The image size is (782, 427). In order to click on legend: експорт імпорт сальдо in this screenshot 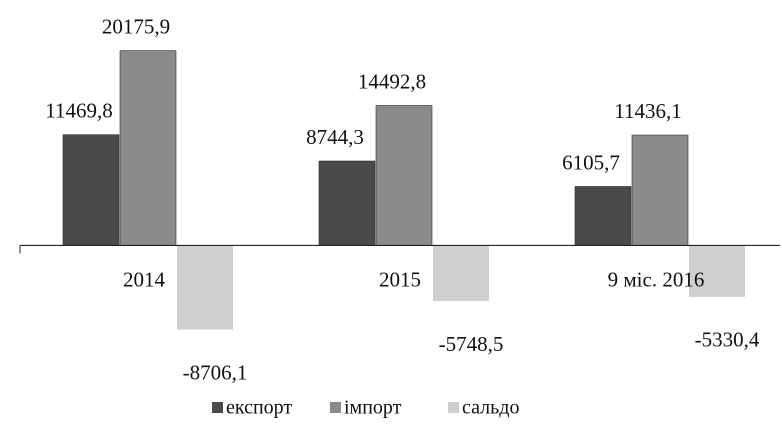, I will do `click(365, 408)`.